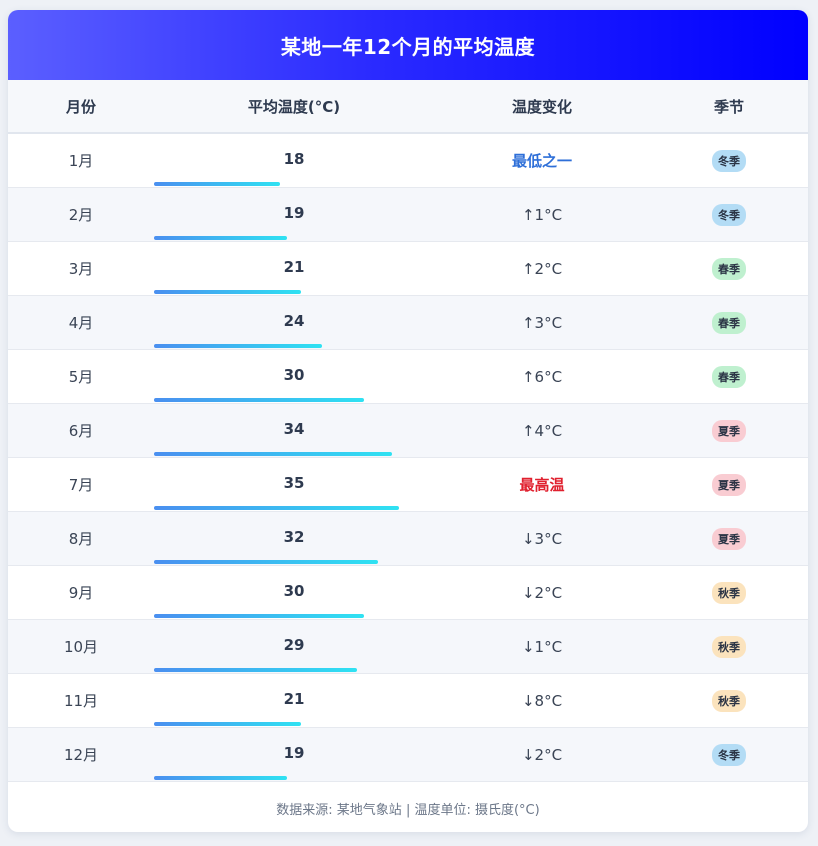 Image resolution: width=818 pixels, height=846 pixels. I want to click on month-cell: 2月, so click(81, 214).